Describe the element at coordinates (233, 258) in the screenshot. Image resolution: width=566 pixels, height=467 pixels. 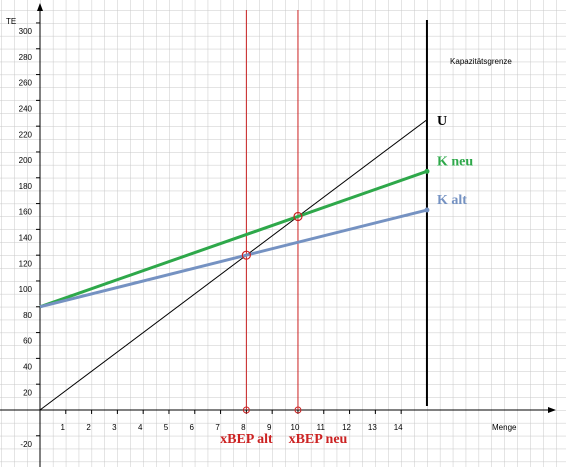
I see `series-line` at that location.